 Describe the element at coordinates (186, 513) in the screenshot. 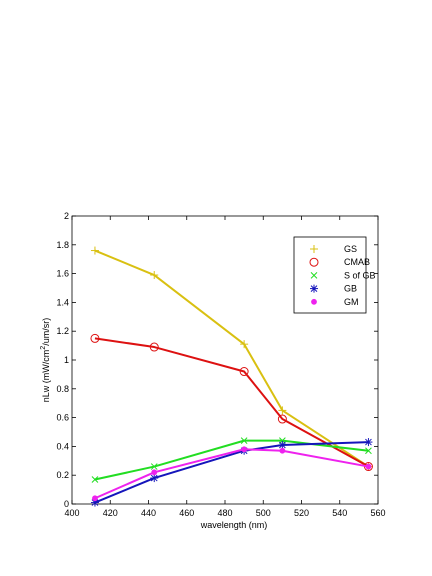

I see `x-tick-label: 460` at that location.